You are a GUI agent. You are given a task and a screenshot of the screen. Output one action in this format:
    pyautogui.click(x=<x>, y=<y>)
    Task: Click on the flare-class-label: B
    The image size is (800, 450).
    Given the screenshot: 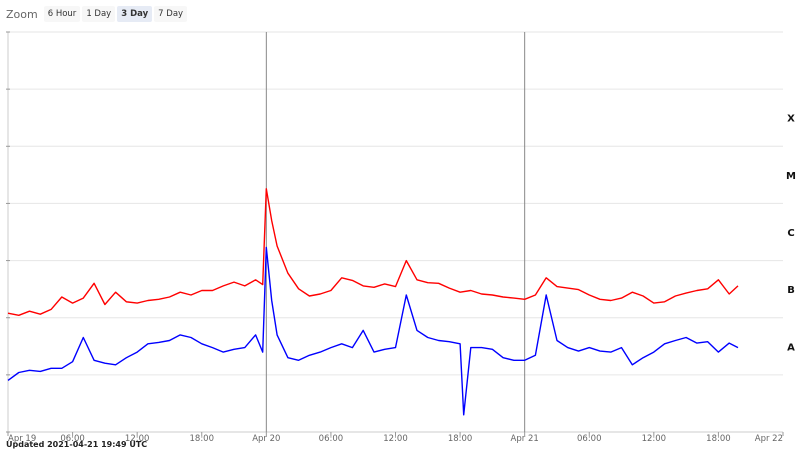 What is the action you would take?
    pyautogui.click(x=791, y=290)
    